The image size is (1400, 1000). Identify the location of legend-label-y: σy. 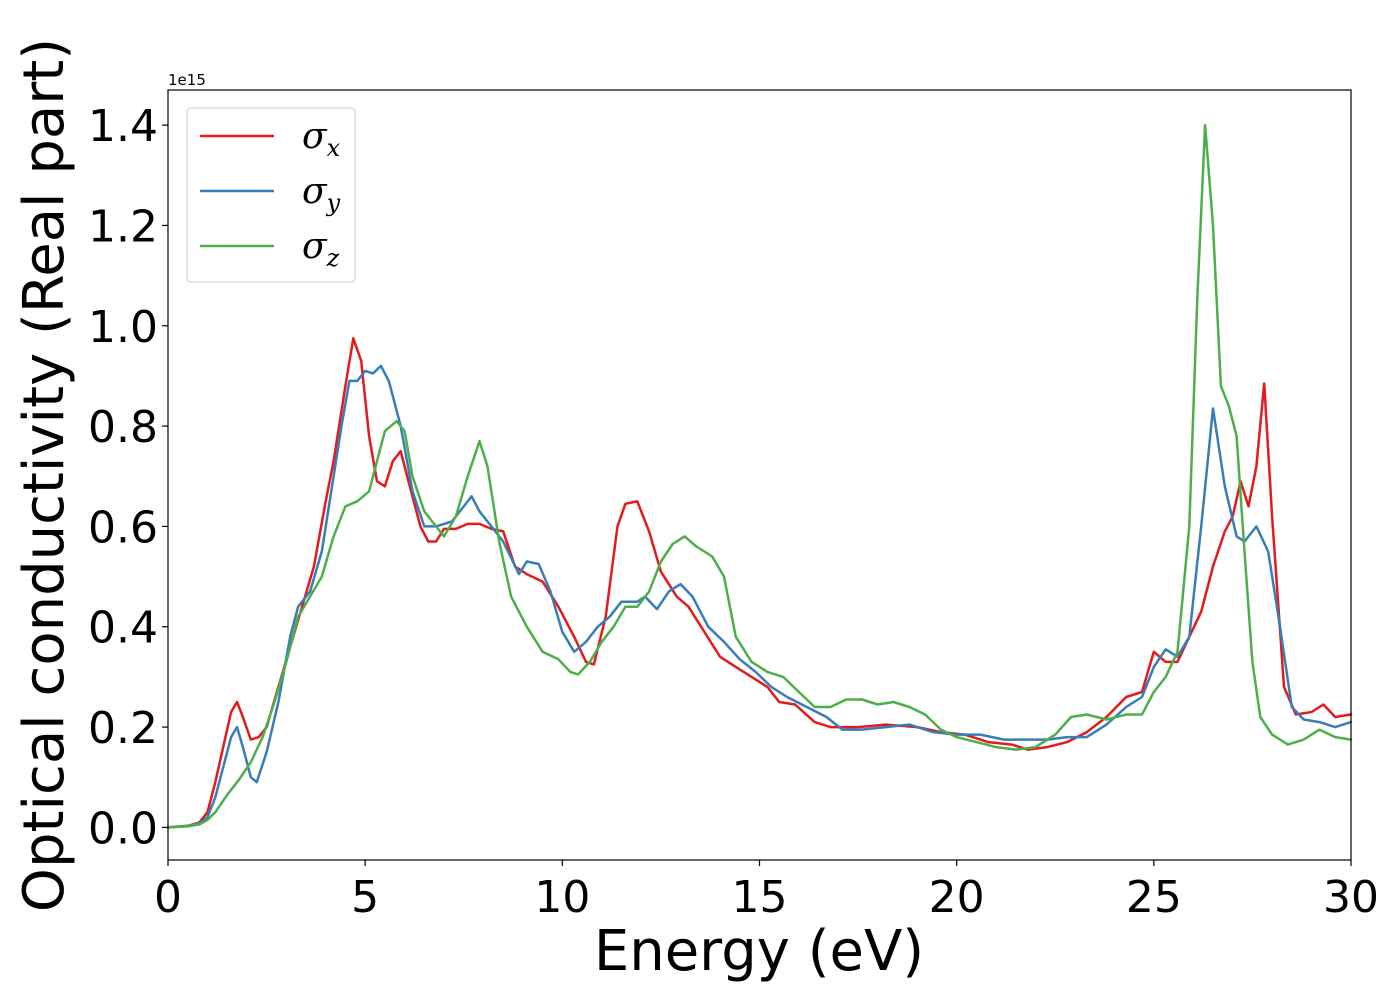
(321, 194).